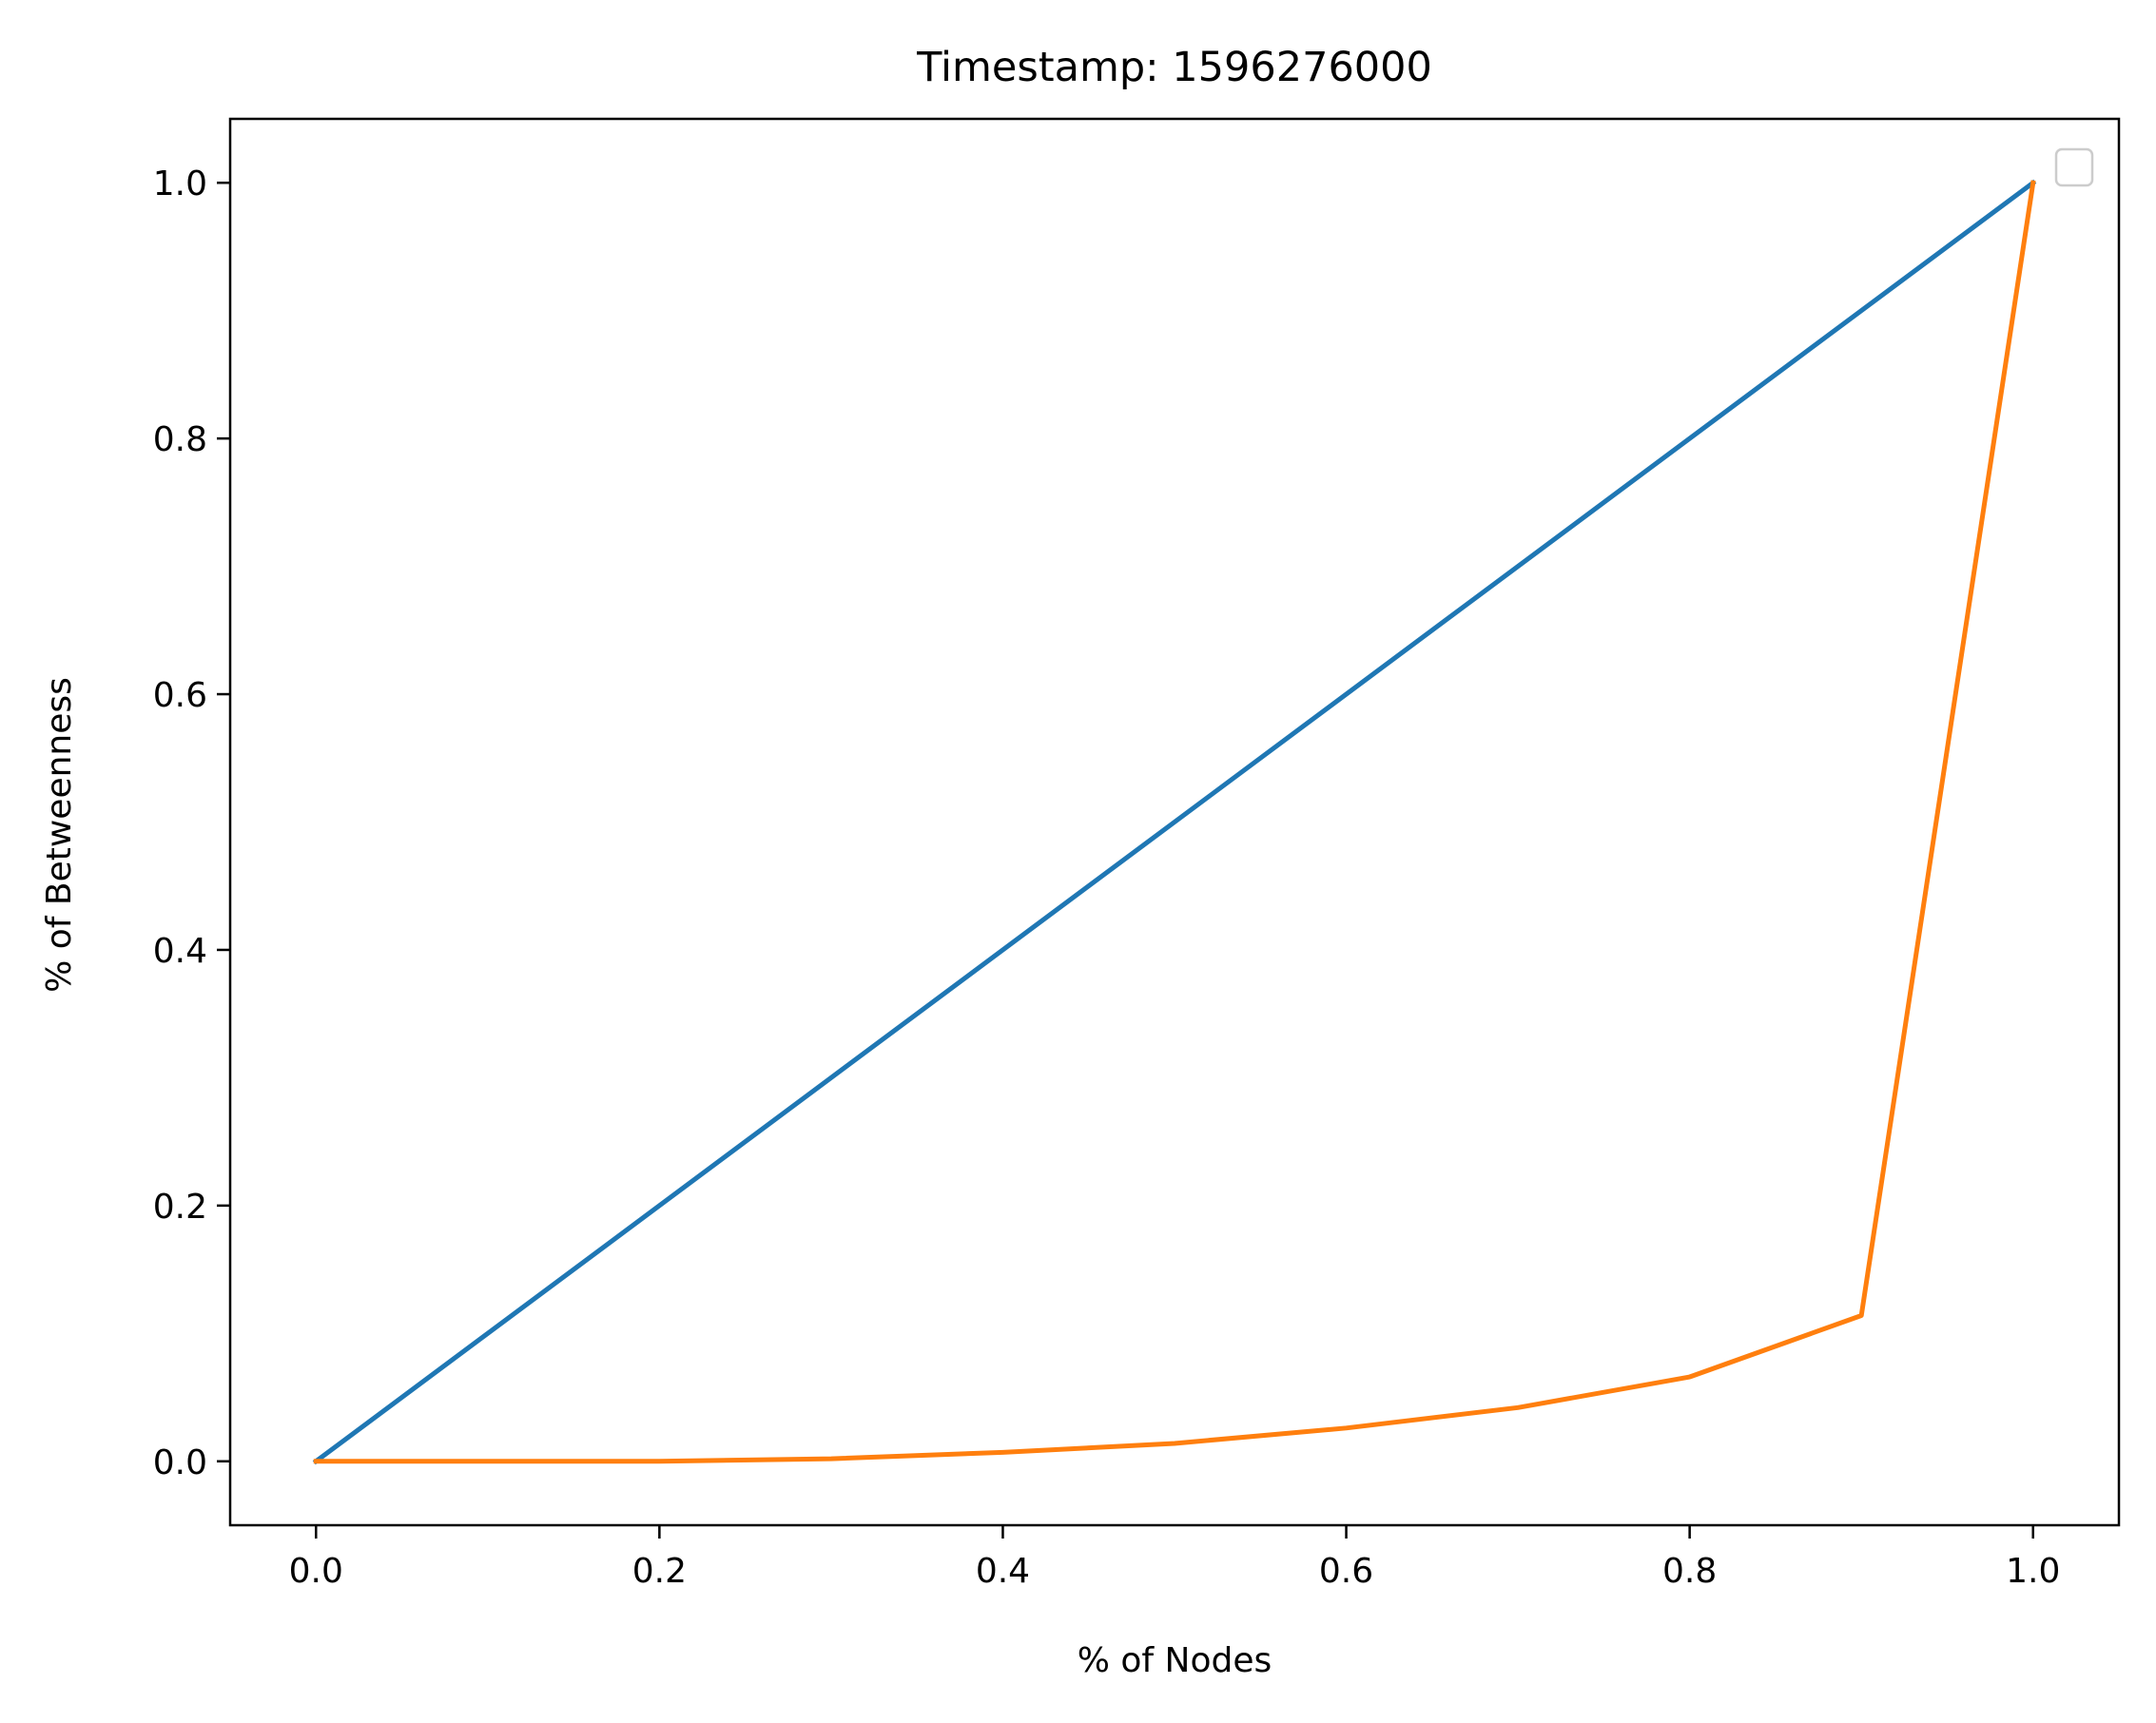 The width and height of the screenshot is (2156, 1723). I want to click on y-axis: 0.0 0.2 0.4 0.6 0.8 1.0, so click(191, 824).